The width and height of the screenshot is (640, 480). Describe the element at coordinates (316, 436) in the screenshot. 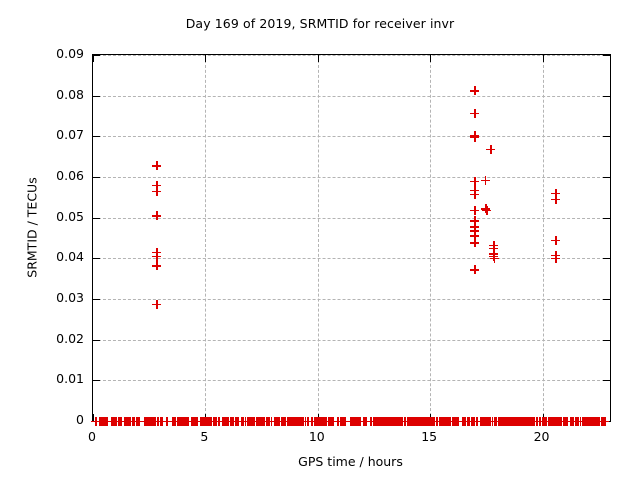

I see `x-tick-label: 10` at that location.